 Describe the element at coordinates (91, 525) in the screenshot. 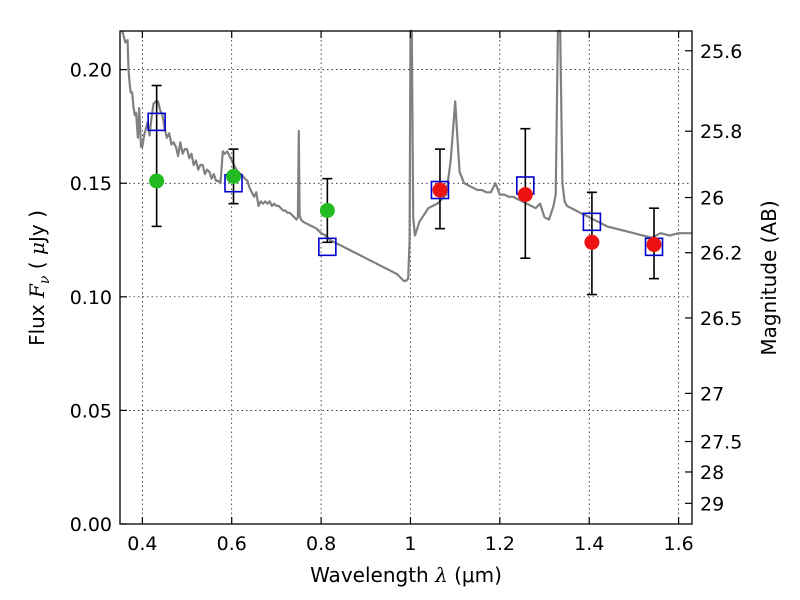

I see `y-tick-label: 0.00` at that location.